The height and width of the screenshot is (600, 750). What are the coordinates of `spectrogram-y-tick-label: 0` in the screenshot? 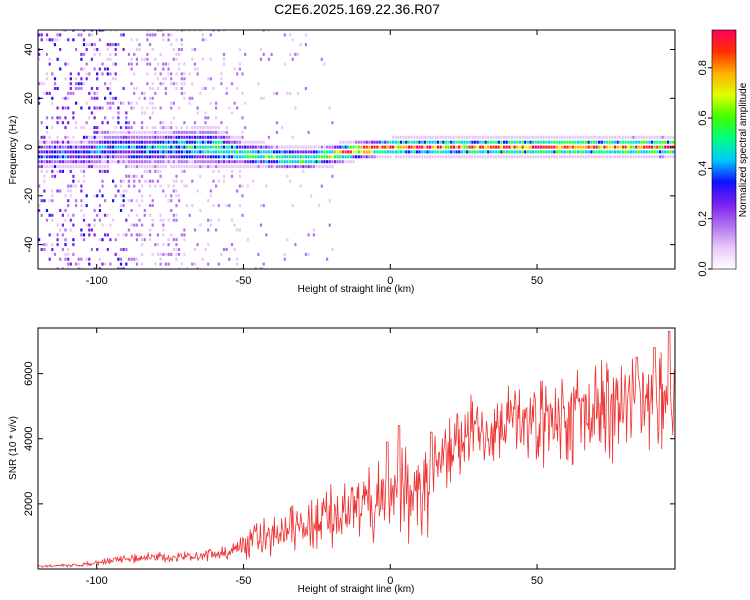 It's located at (29, 147).